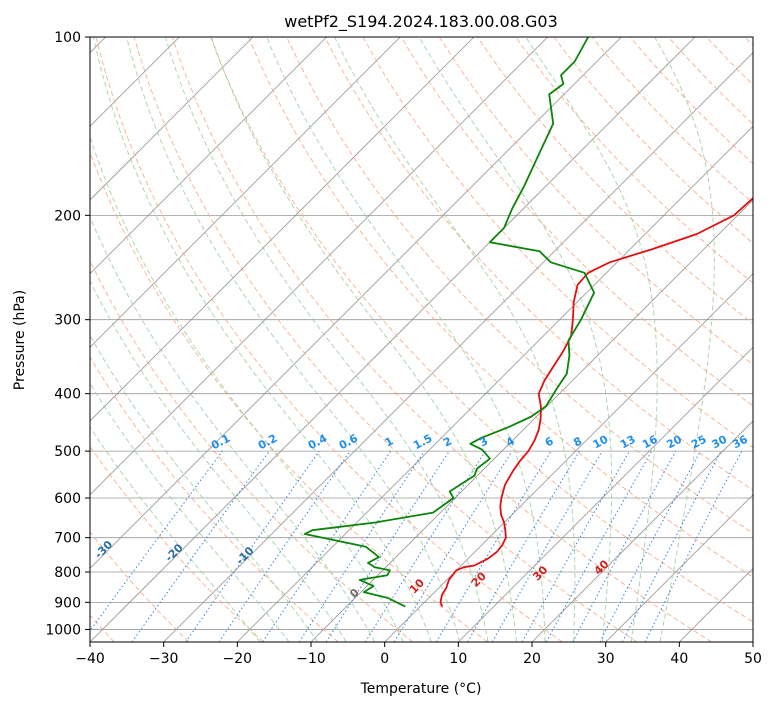  Describe the element at coordinates (67, 539) in the screenshot. I see `y-tick-label: 700` at that location.